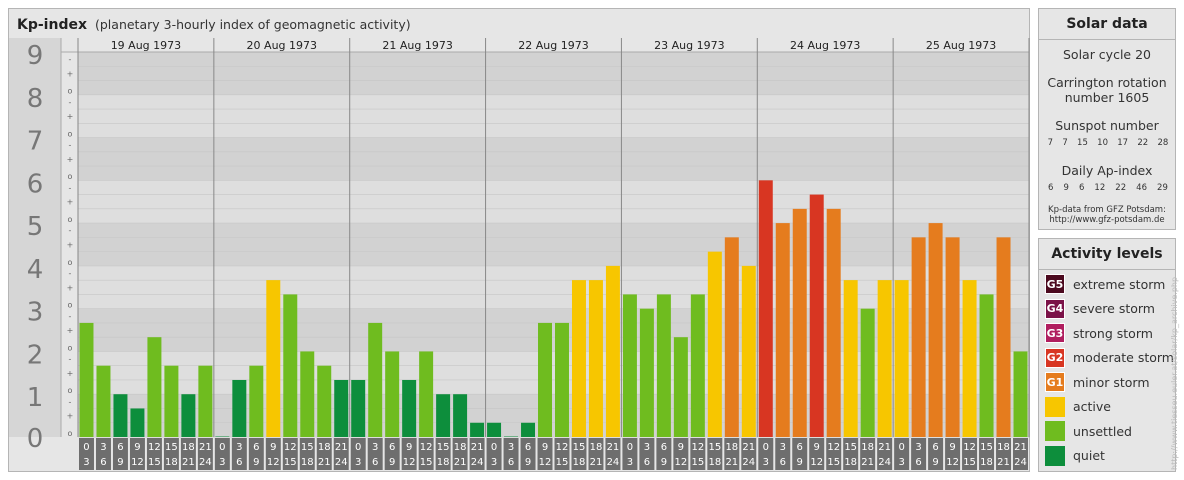 The width and height of the screenshot is (1184, 480). I want to click on level-label: severe storm, so click(1114, 308).